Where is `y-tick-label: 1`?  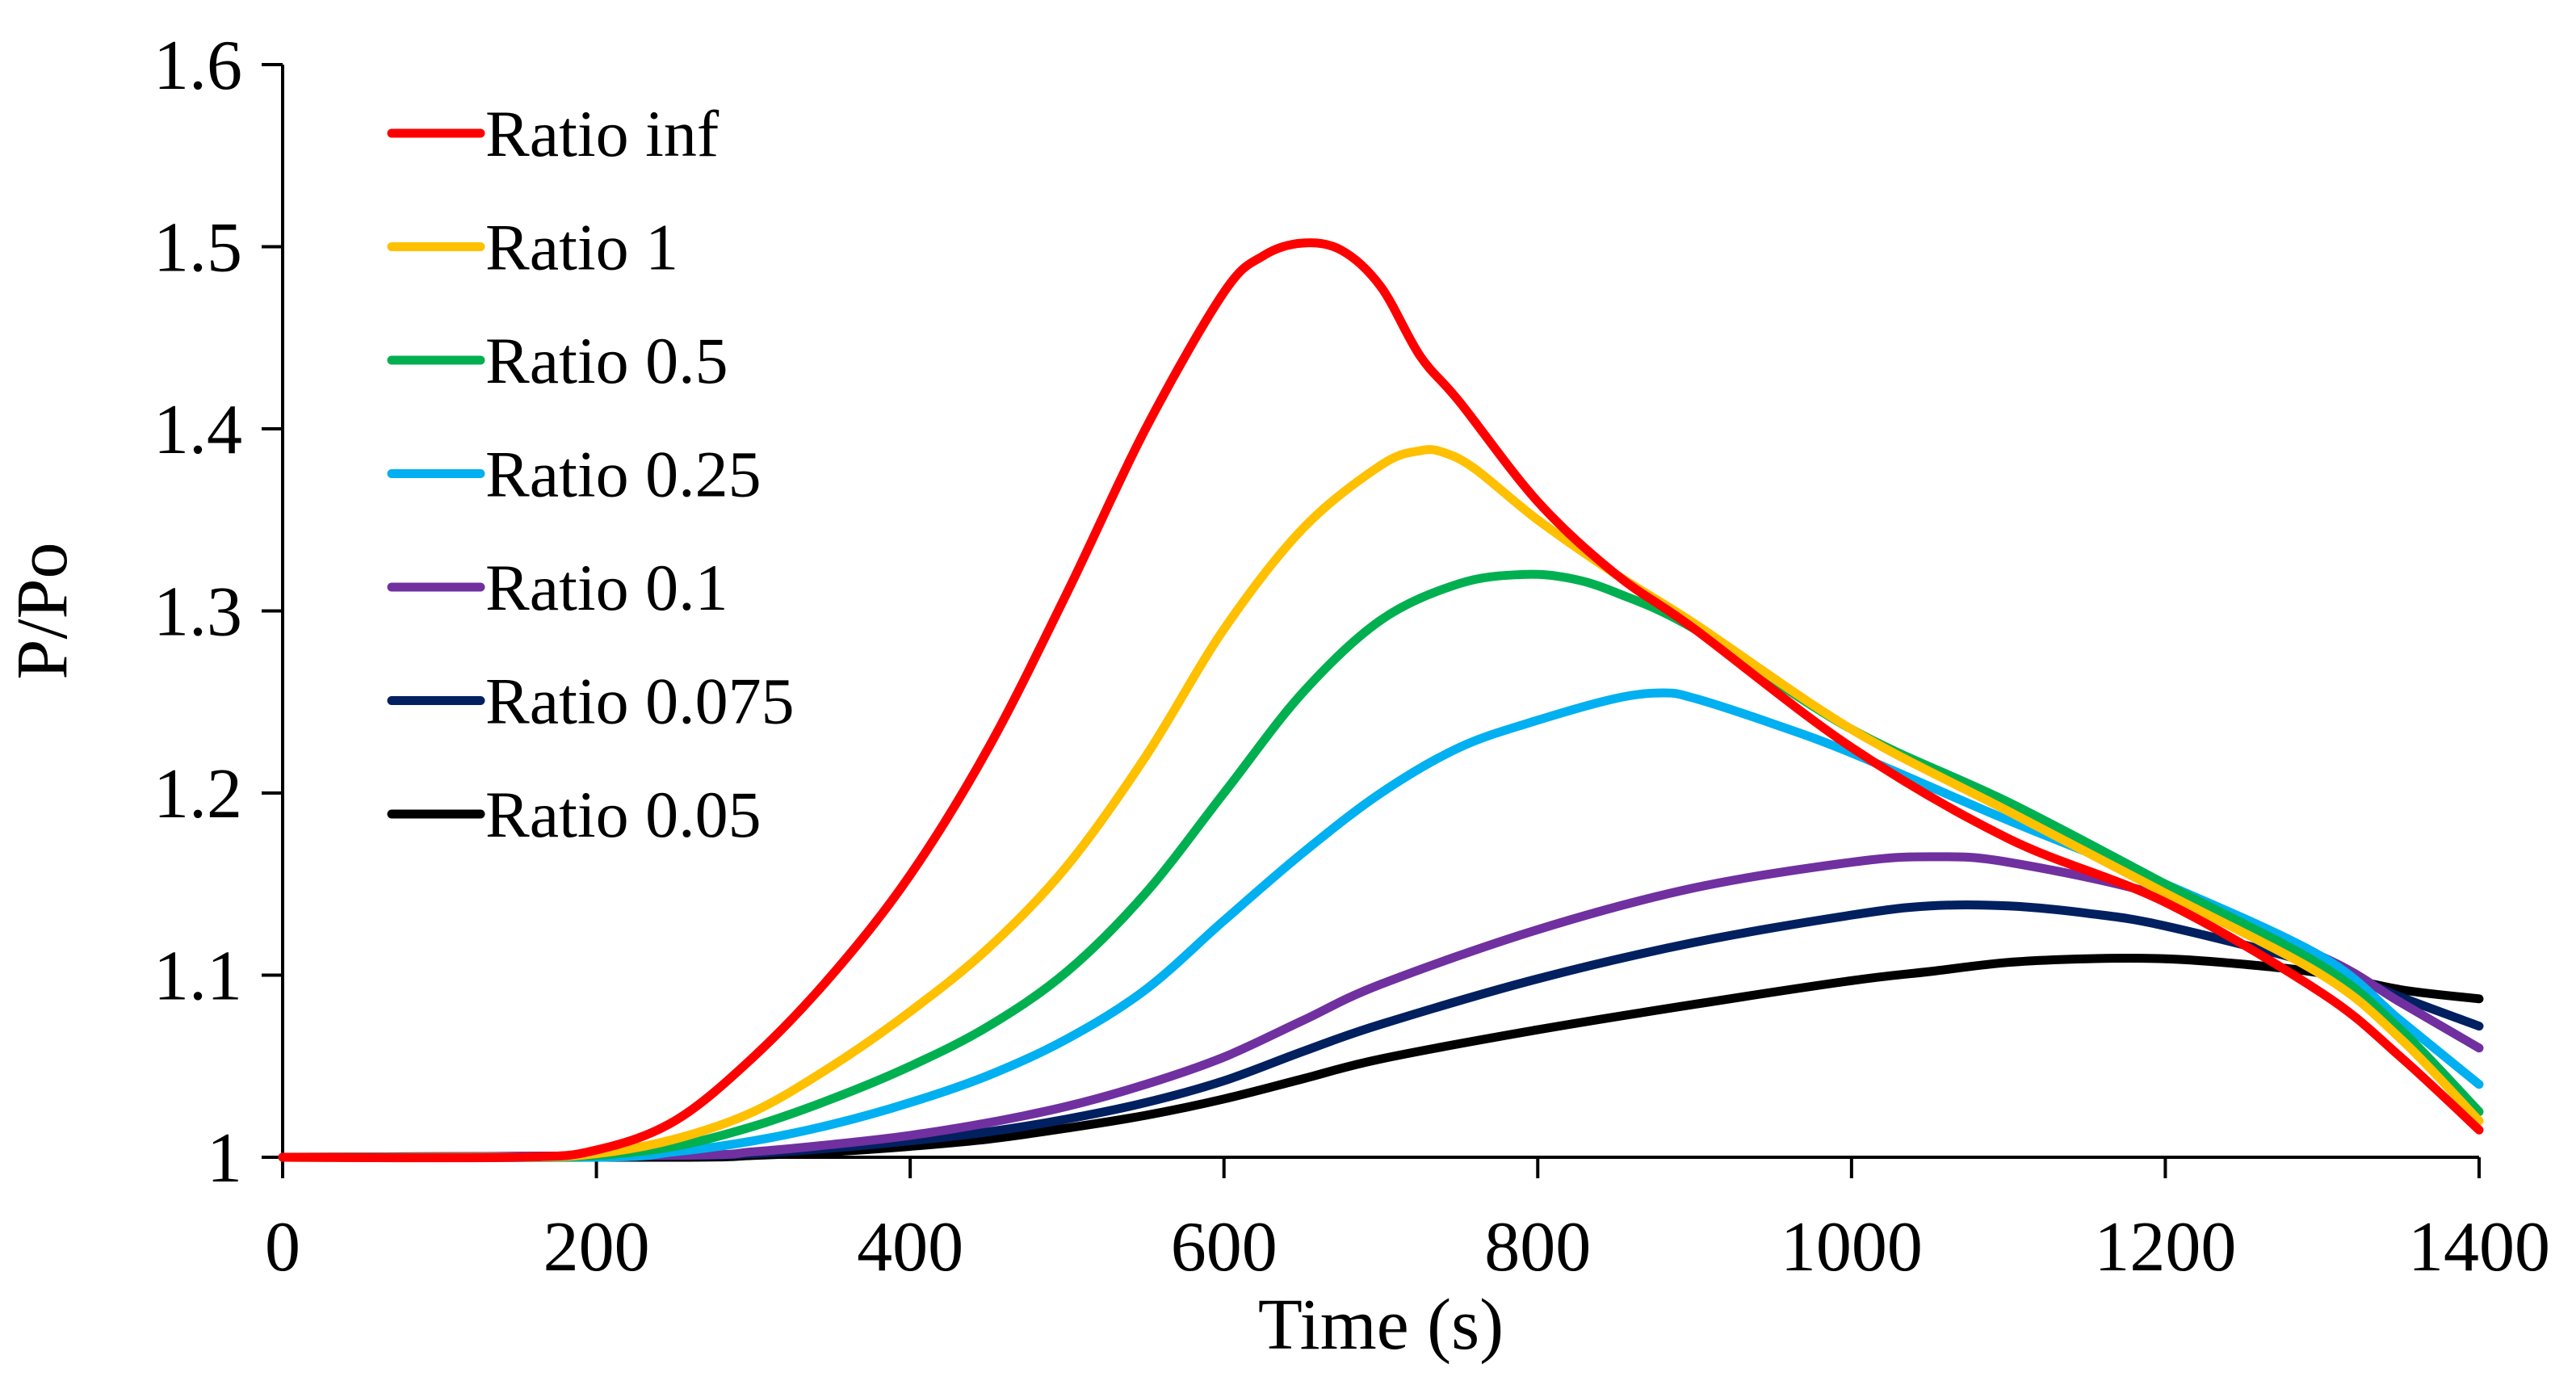
y-tick-label: 1 is located at coordinates (224, 1158).